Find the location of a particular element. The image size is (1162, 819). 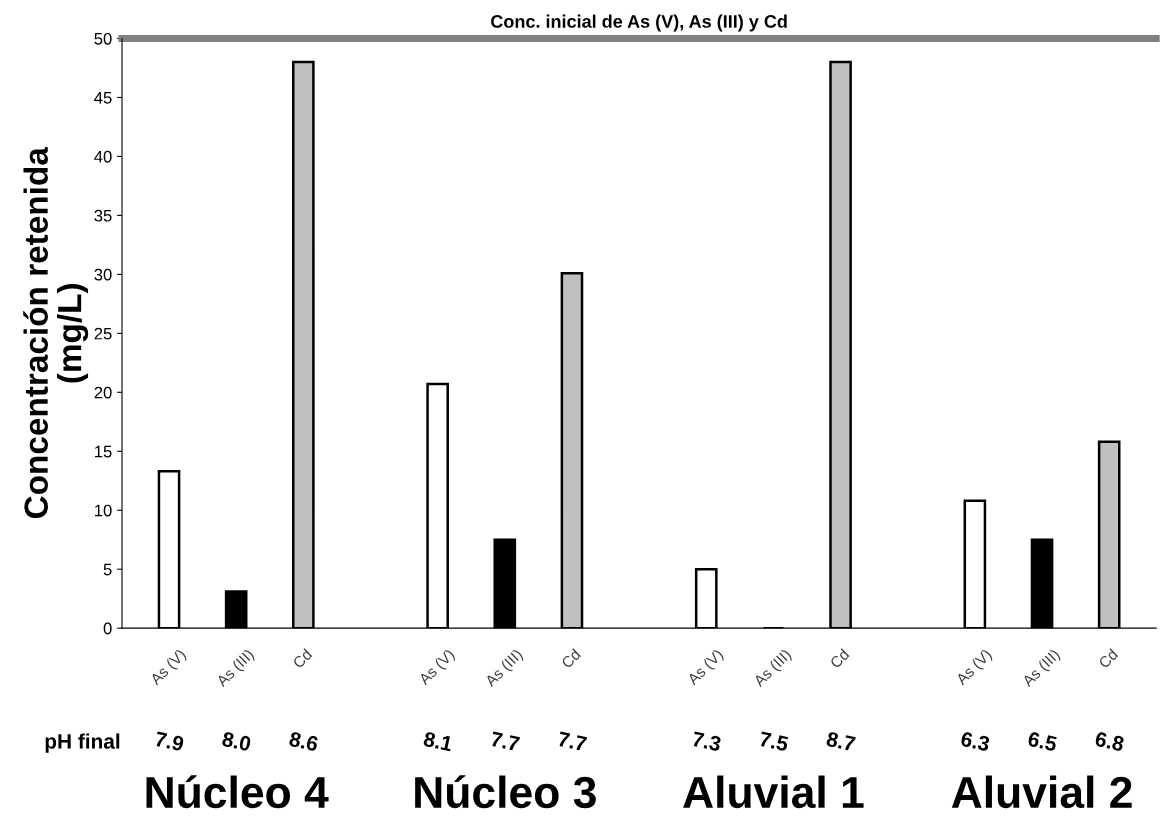

text: 7.9 is located at coordinates (169, 741).